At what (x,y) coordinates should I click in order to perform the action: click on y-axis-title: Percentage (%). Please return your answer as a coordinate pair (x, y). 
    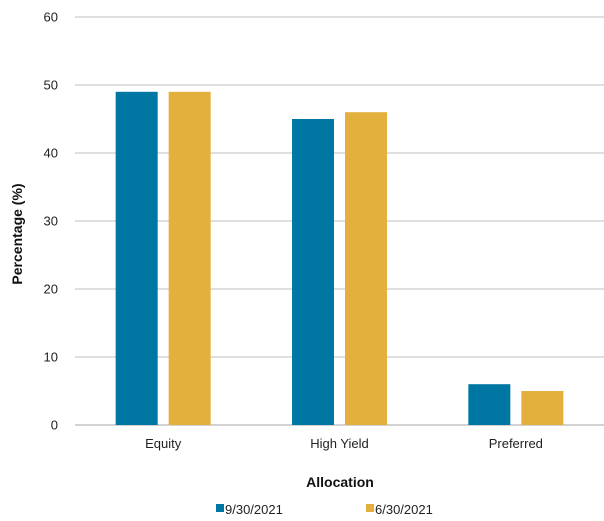
    Looking at the image, I should click on (17, 233).